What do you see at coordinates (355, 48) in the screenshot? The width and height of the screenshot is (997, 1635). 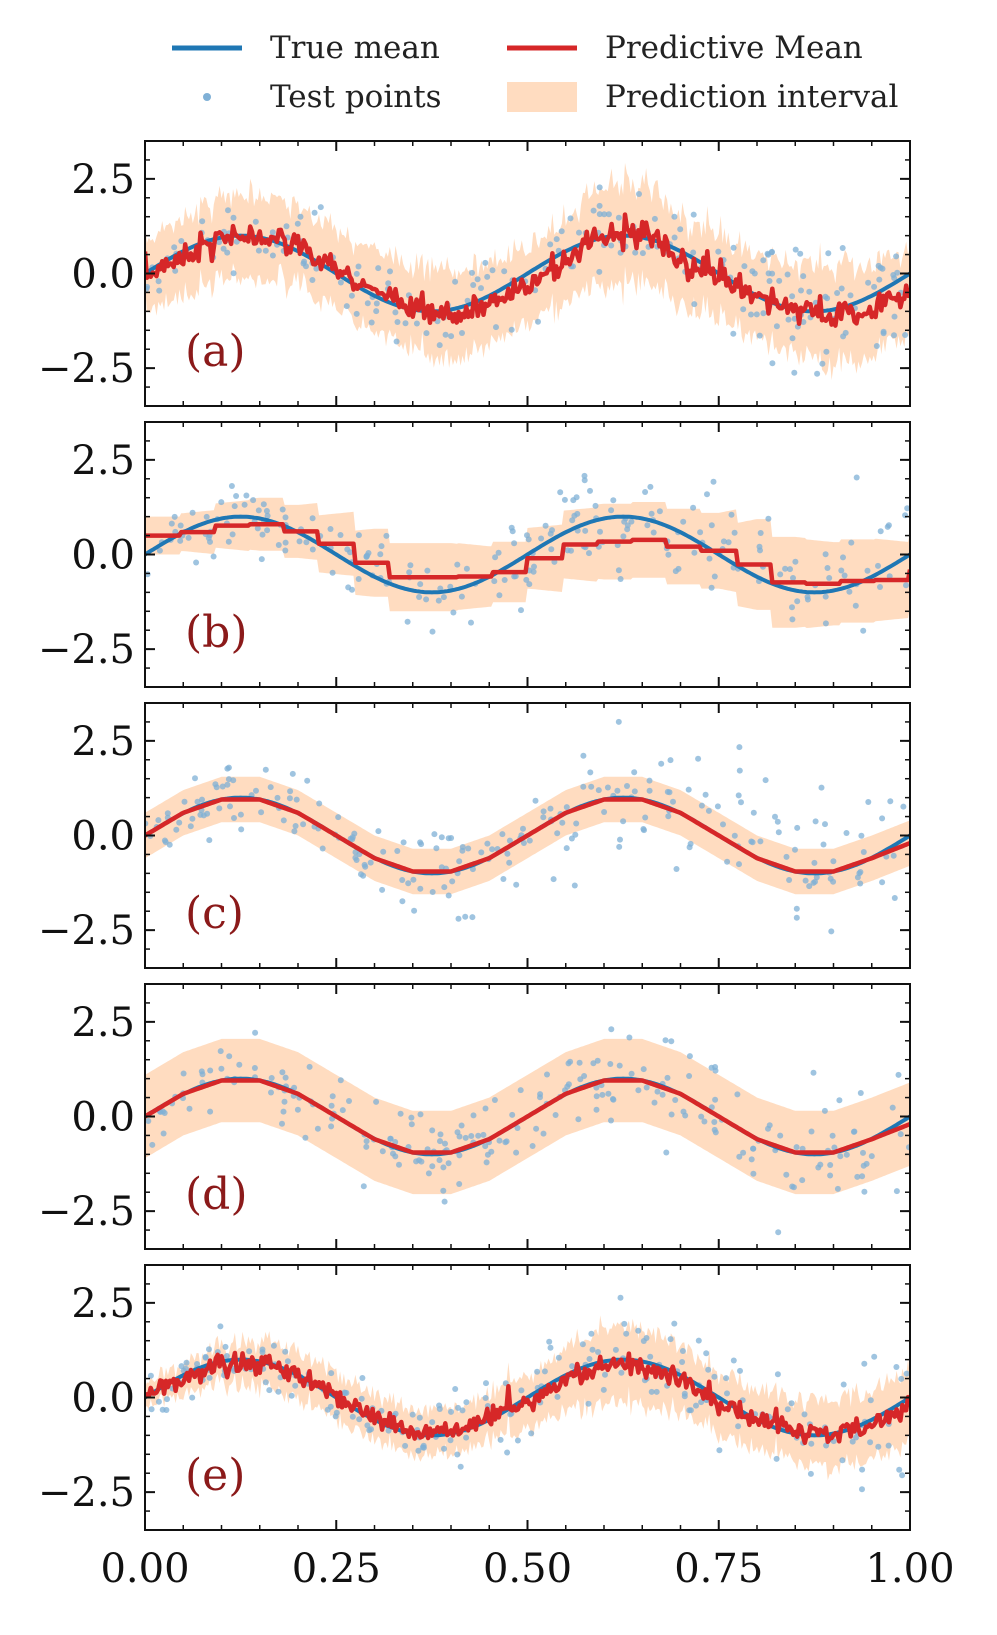 I see `legend-true-mean-label: True mean` at bounding box center [355, 48].